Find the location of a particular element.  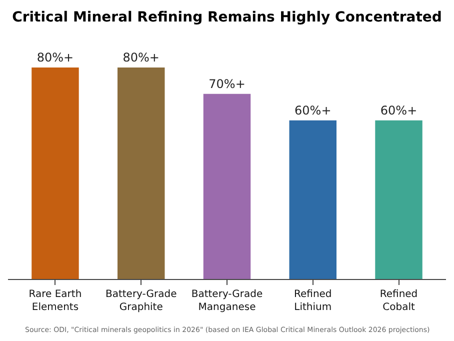

x-tick-label: Rare Earth Elements is located at coordinates (55, 301).